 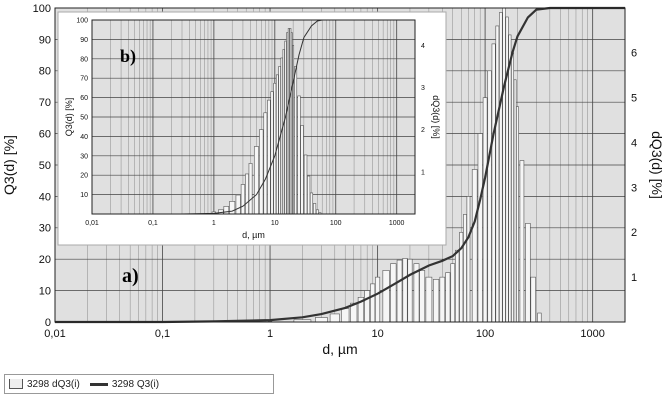 What do you see at coordinates (45, 103) in the screenshot?
I see `a-ytick-left: 70` at bounding box center [45, 103].